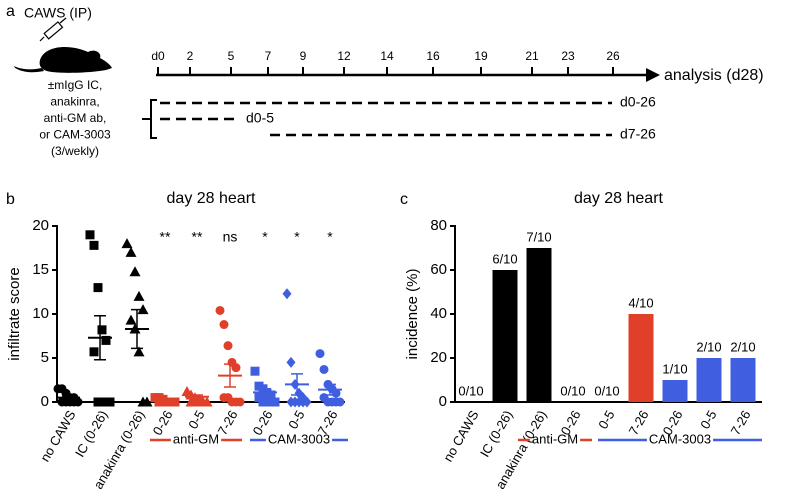 Image resolution: width=786 pixels, height=504 pixels. I want to click on y-tick-label: 40, so click(438, 313).